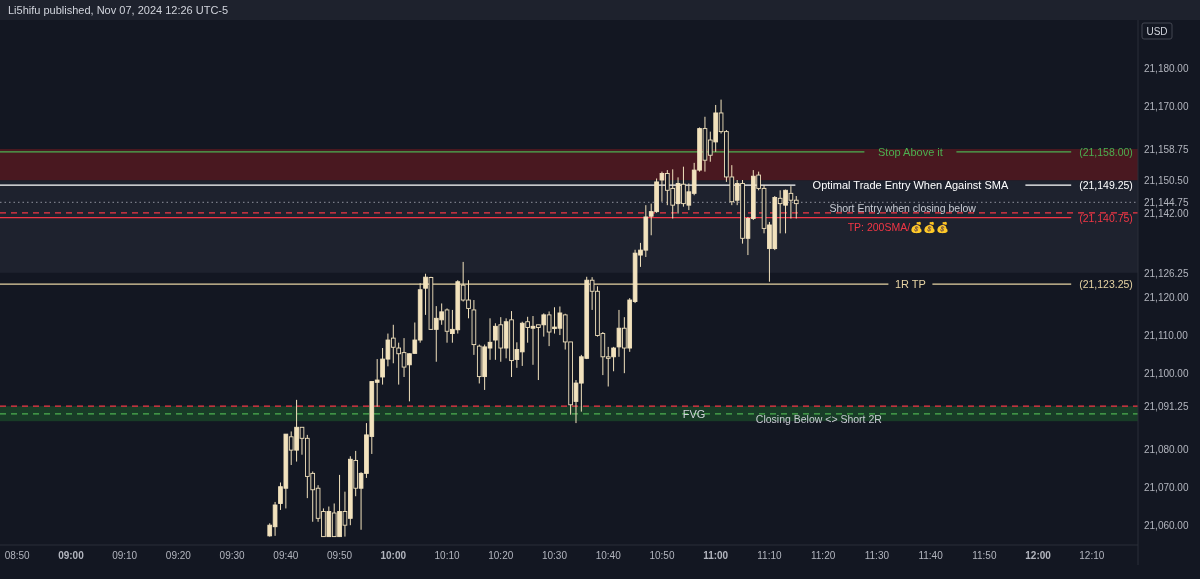  Describe the element at coordinates (694, 413) in the screenshot. I see `band-label: FVG` at that location.